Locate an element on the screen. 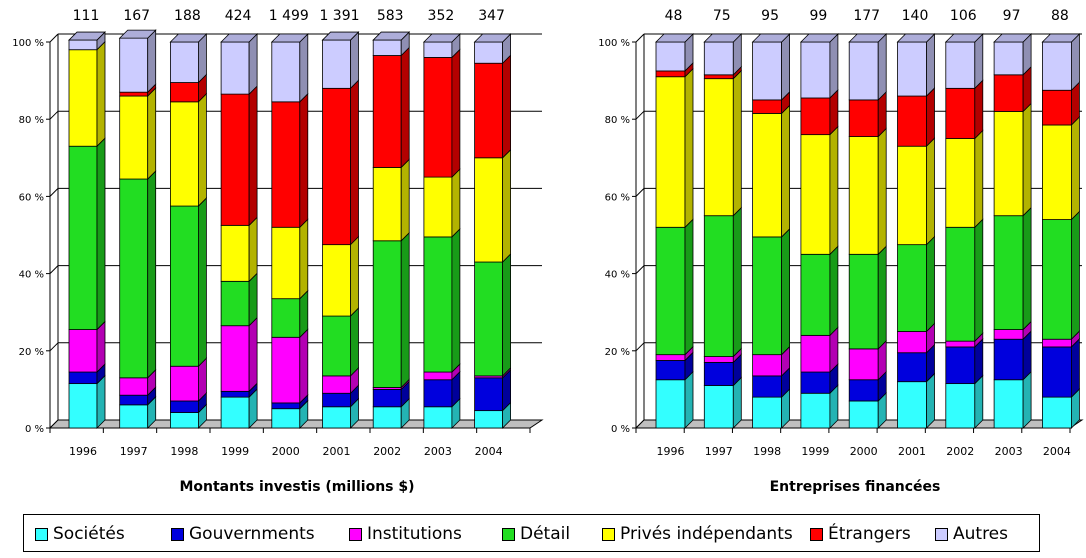 This screenshot has height=558, width=1086. bar-total-label: 48 is located at coordinates (674, 16).